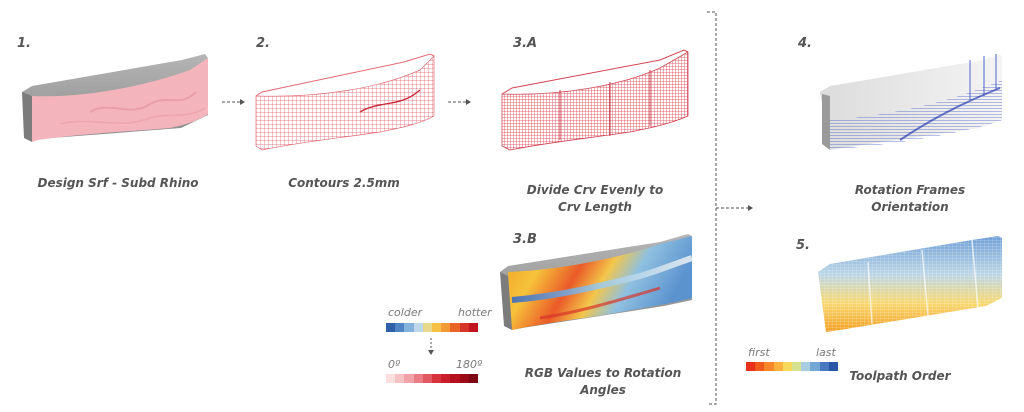  Describe the element at coordinates (910, 198) in the screenshot. I see `step-4-caption: Rotation Frames Orientation` at that location.